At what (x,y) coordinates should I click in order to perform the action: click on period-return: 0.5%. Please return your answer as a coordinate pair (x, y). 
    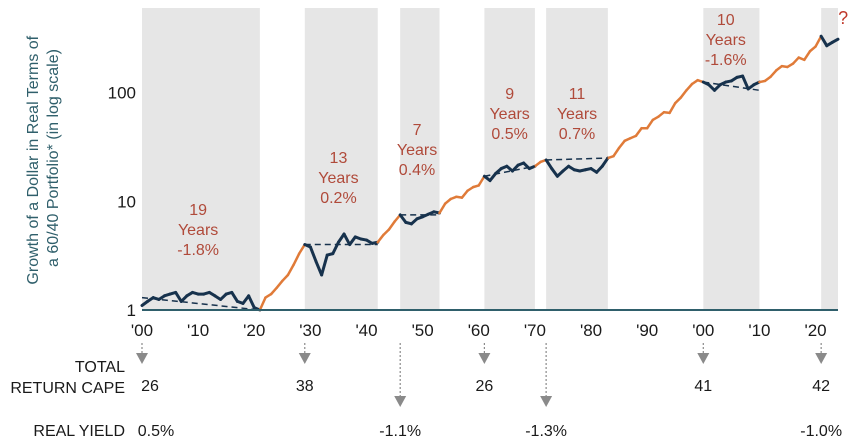
    Looking at the image, I should click on (509, 134).